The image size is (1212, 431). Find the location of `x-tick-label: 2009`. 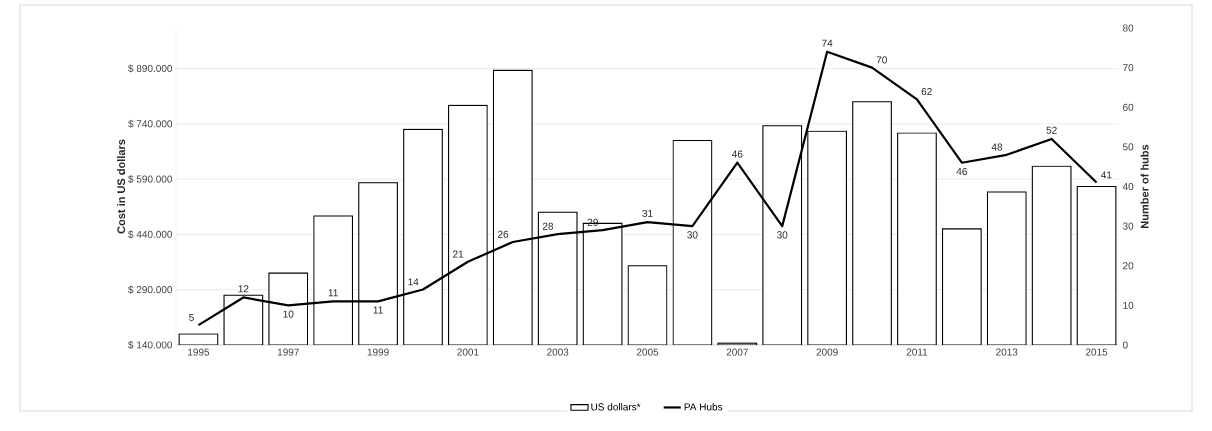

x-tick-label: 2009 is located at coordinates (827, 352).